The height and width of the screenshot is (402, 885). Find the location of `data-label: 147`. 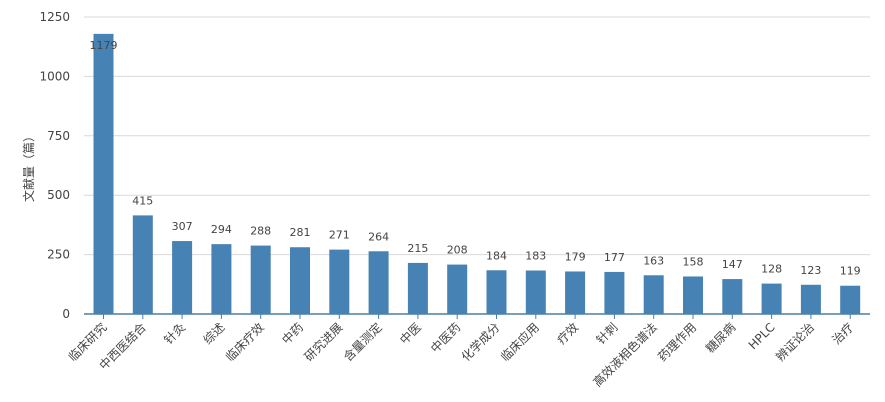

data-label: 147 is located at coordinates (732, 264).